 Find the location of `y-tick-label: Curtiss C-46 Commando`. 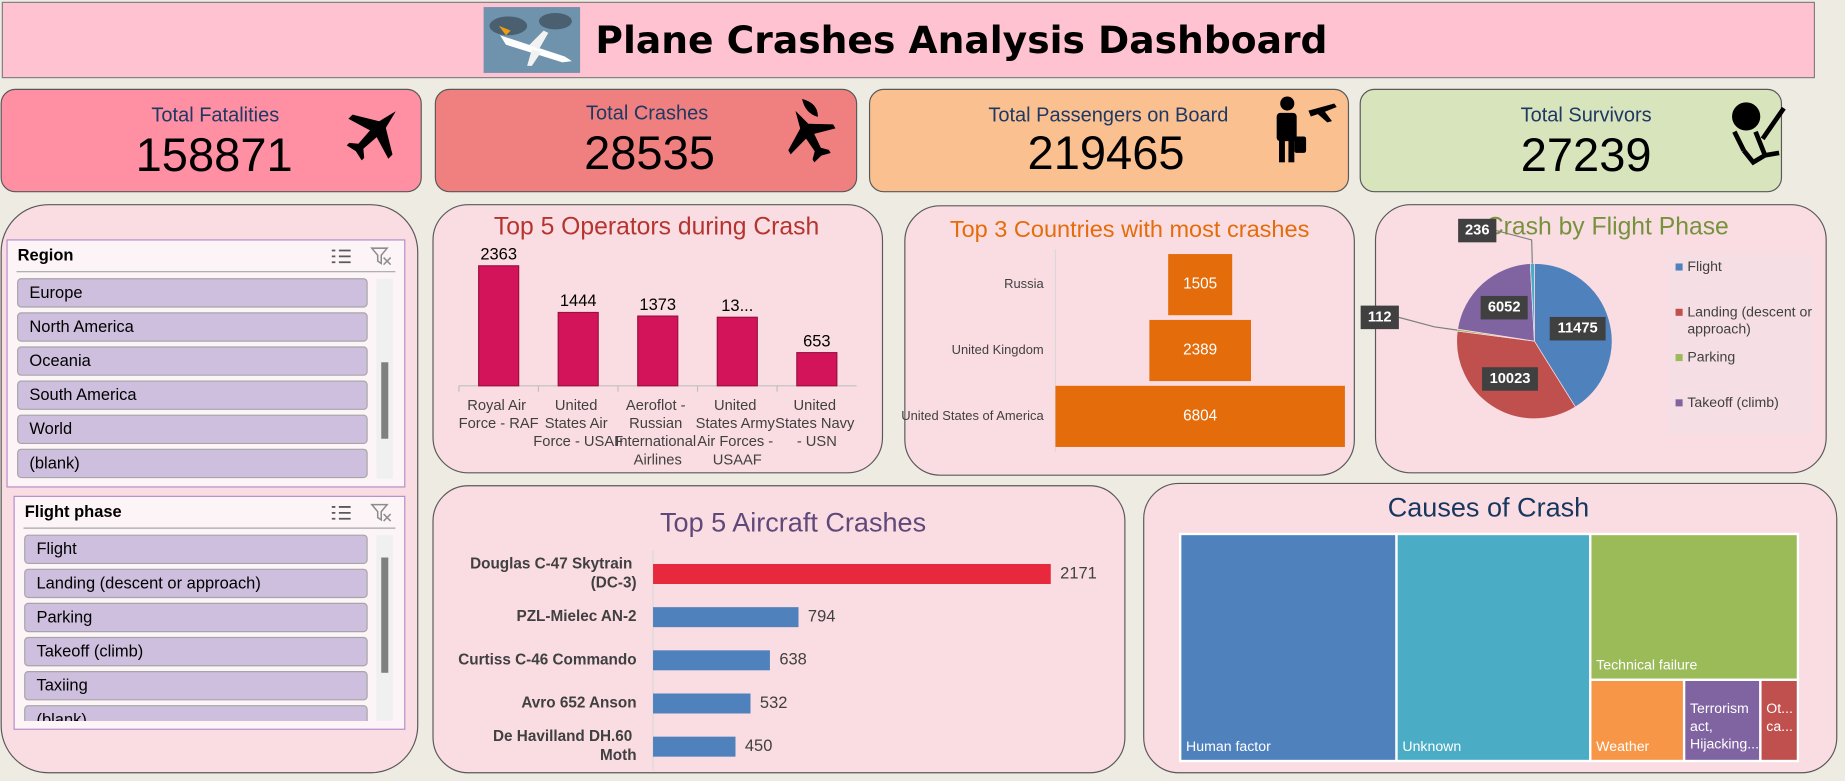

y-tick-label: Curtiss C-46 Commando is located at coordinates (547, 659).